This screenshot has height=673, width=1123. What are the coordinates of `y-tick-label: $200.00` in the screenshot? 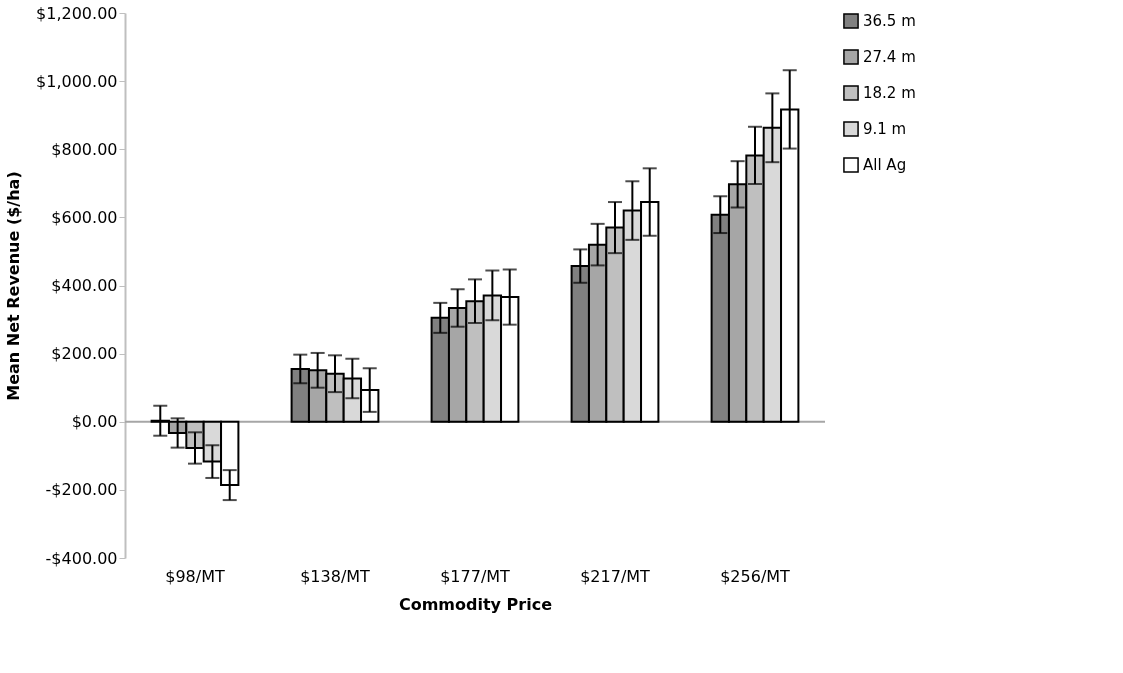 It's located at (84, 354).